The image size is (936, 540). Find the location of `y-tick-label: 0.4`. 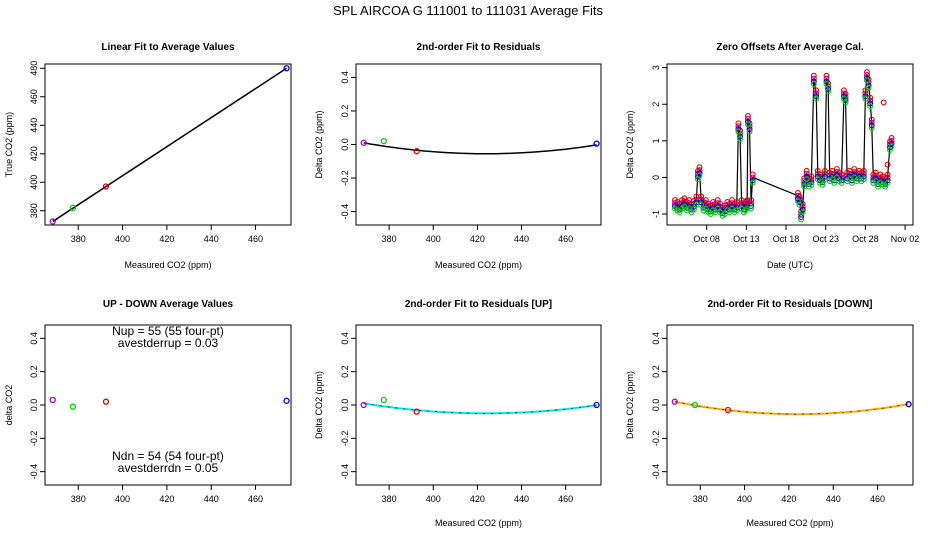

y-tick-label: 0.4 is located at coordinates (34, 338).